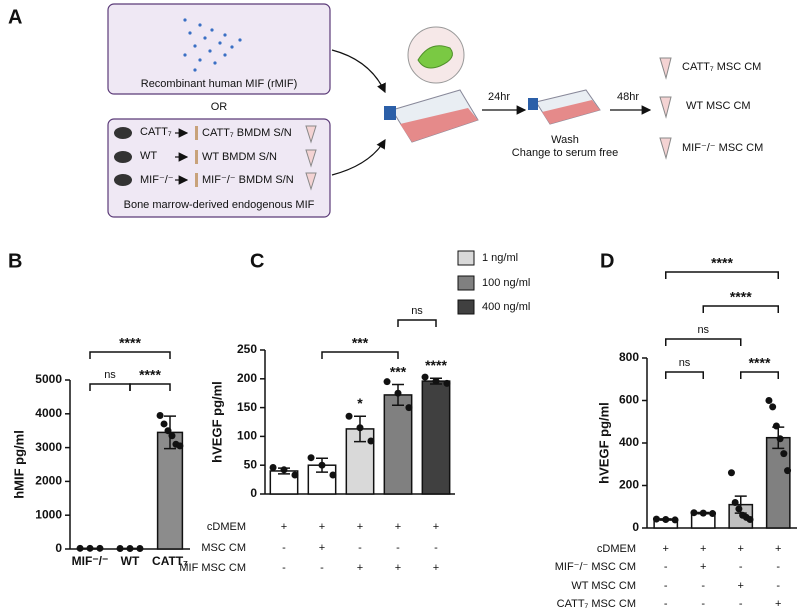 The image size is (800, 613). What do you see at coordinates (123, 156) in the screenshot?
I see `mice` at bounding box center [123, 156].